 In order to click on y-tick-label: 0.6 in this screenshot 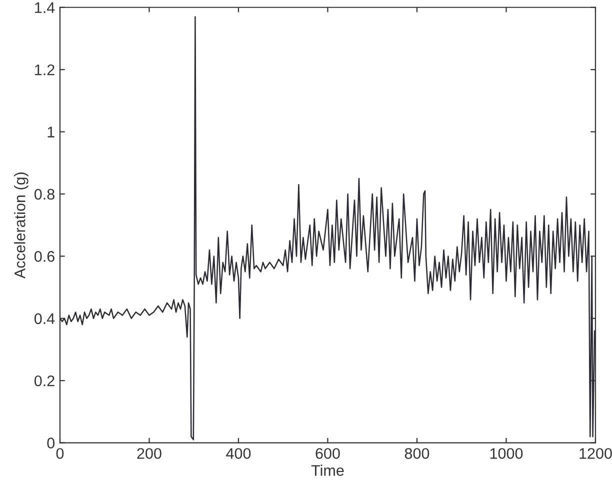, I will do `click(44, 256)`.